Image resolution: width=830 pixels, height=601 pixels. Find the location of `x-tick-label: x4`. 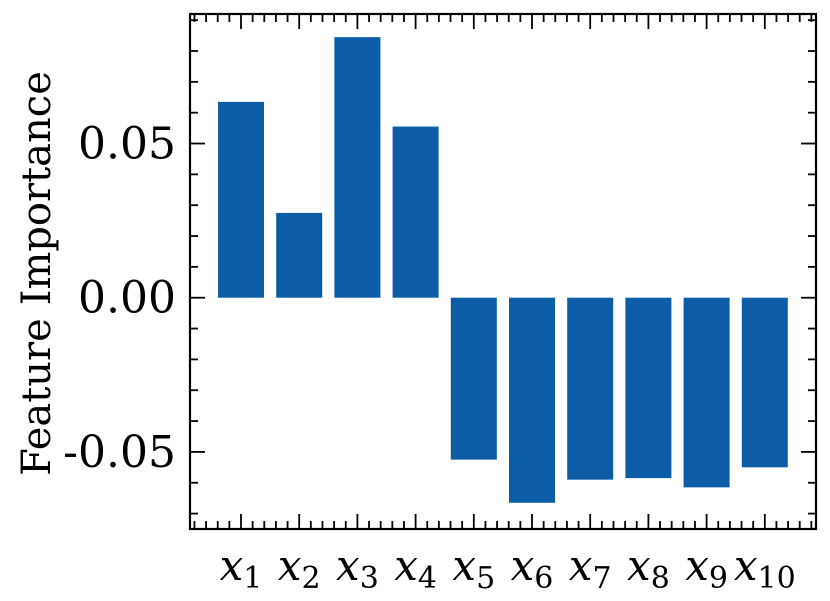

x-tick-label: x4 is located at coordinates (415, 568).